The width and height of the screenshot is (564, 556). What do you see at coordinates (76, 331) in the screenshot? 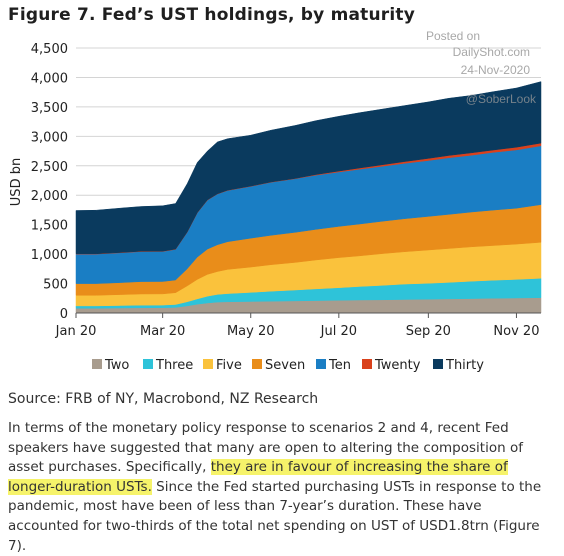
I see `x-tick-label: Jan 20` at bounding box center [76, 331].